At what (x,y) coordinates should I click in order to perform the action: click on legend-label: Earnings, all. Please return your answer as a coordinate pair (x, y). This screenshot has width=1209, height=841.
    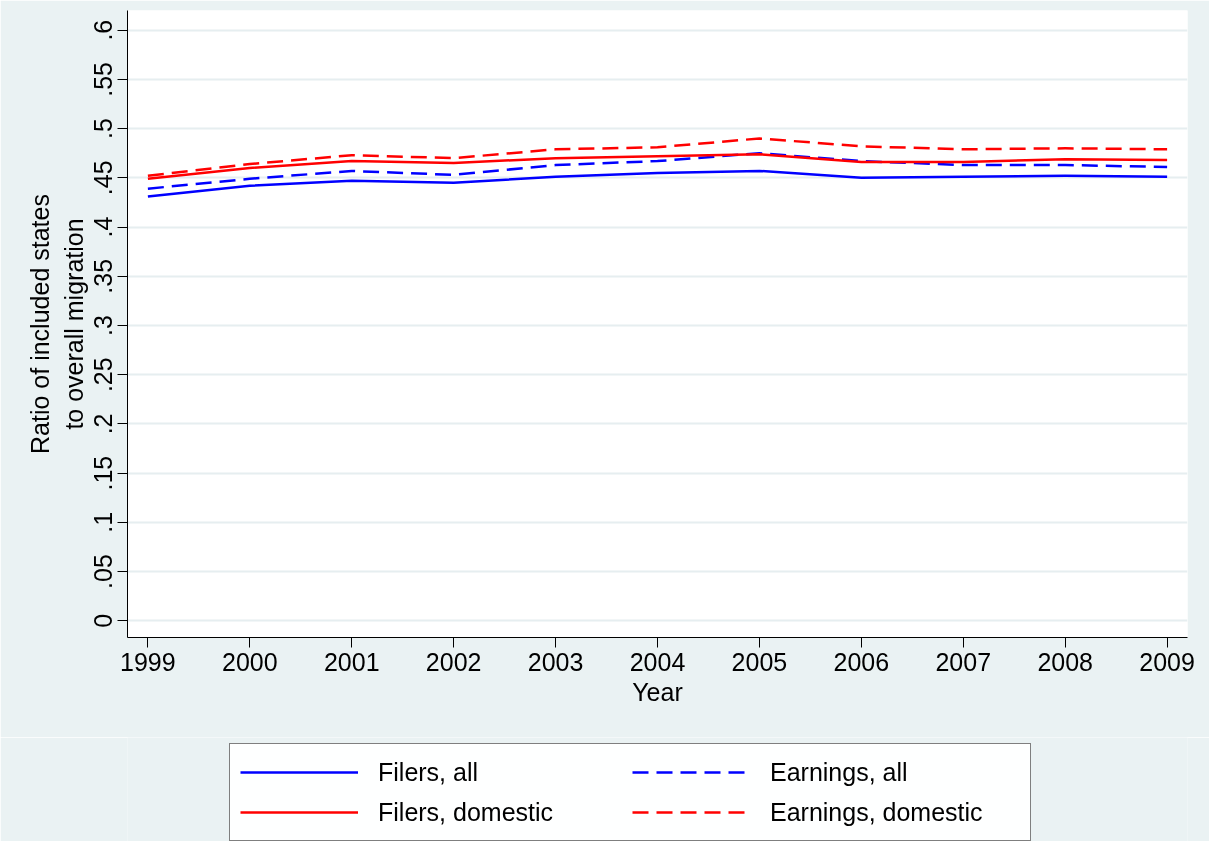
    Looking at the image, I should click on (839, 772).